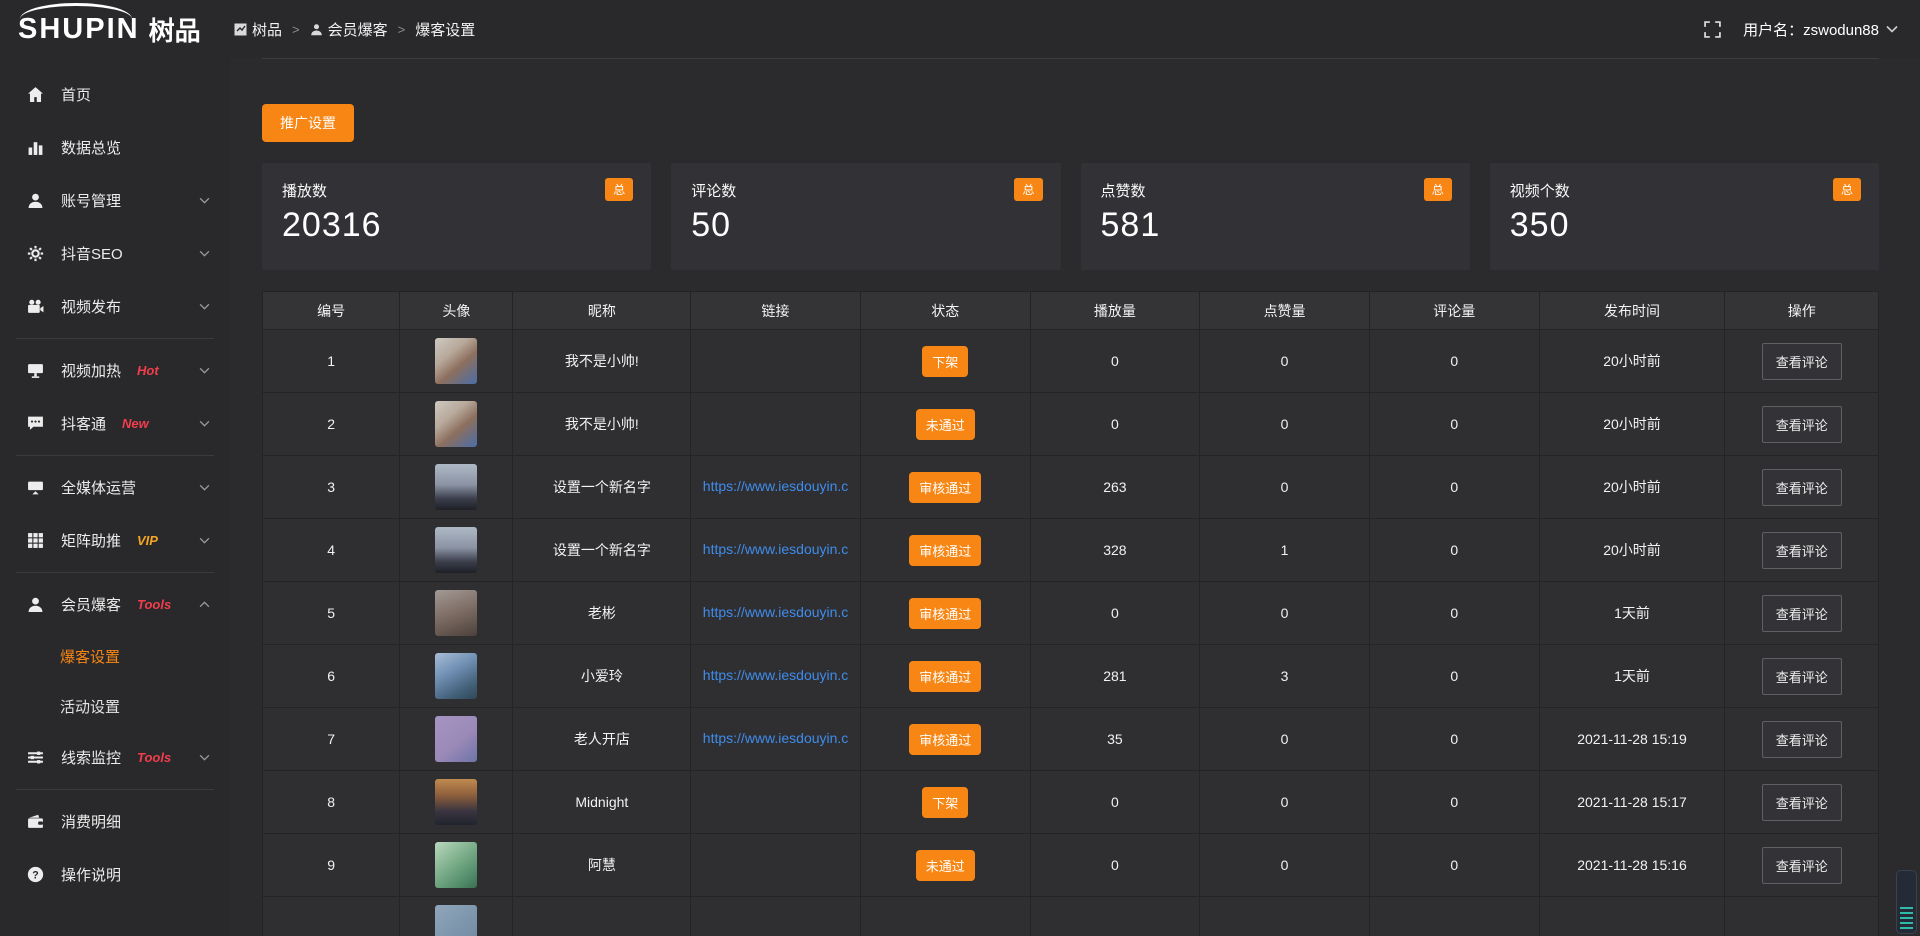 The height and width of the screenshot is (936, 1920). Describe the element at coordinates (1275, 216) in the screenshot. I see `stat-card-likes: 点赞数 581 总` at that location.